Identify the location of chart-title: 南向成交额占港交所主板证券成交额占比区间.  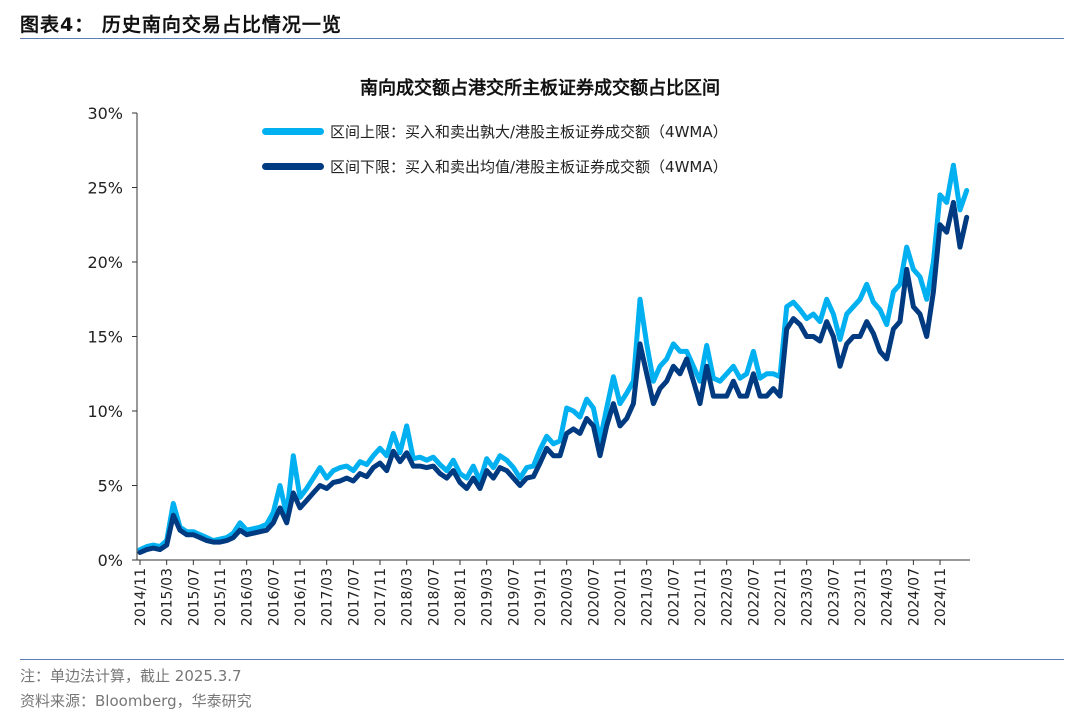
(540, 88).